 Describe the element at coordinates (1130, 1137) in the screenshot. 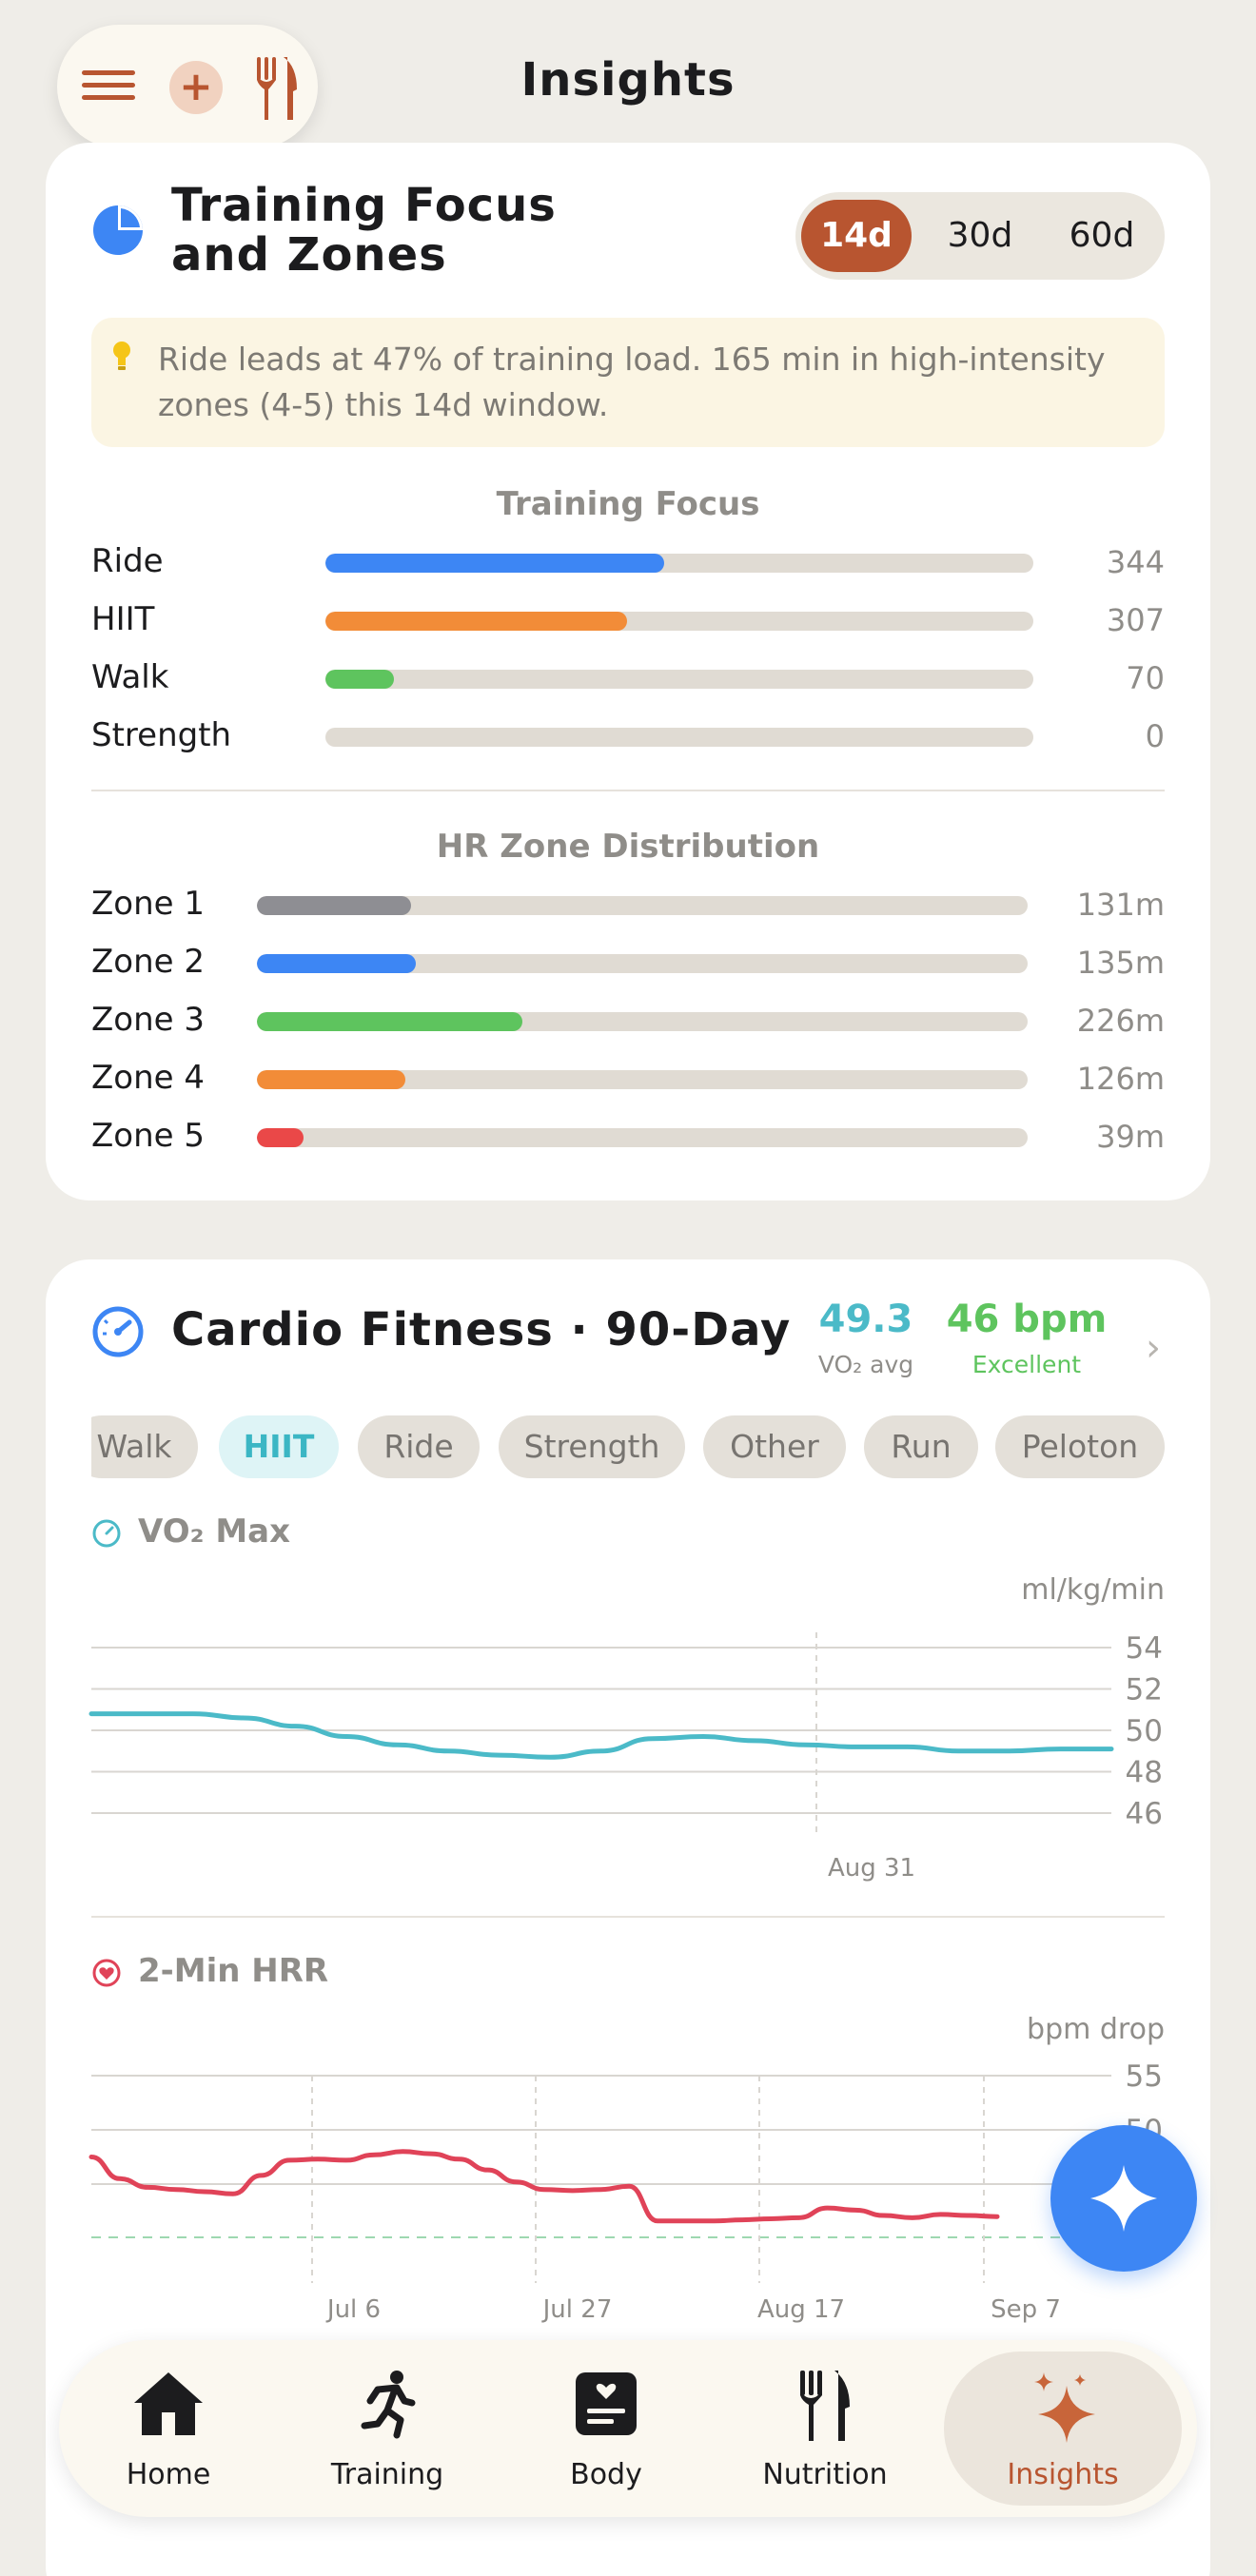

I see `zone-value-zone-5: 39m` at that location.